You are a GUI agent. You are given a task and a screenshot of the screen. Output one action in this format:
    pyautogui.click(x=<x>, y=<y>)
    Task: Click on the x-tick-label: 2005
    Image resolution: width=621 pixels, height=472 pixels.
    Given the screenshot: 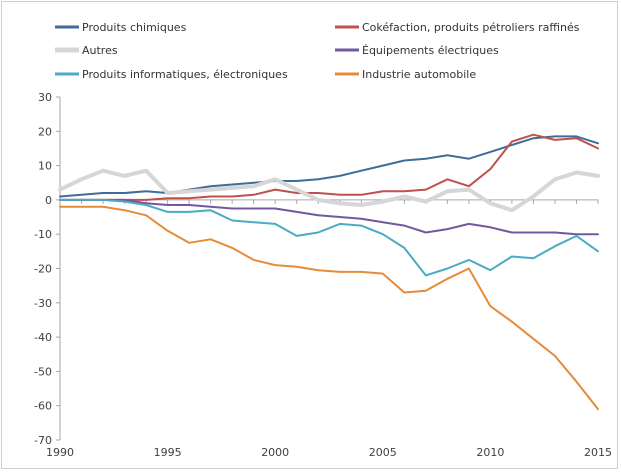 What is the action you would take?
    pyautogui.click(x=383, y=452)
    